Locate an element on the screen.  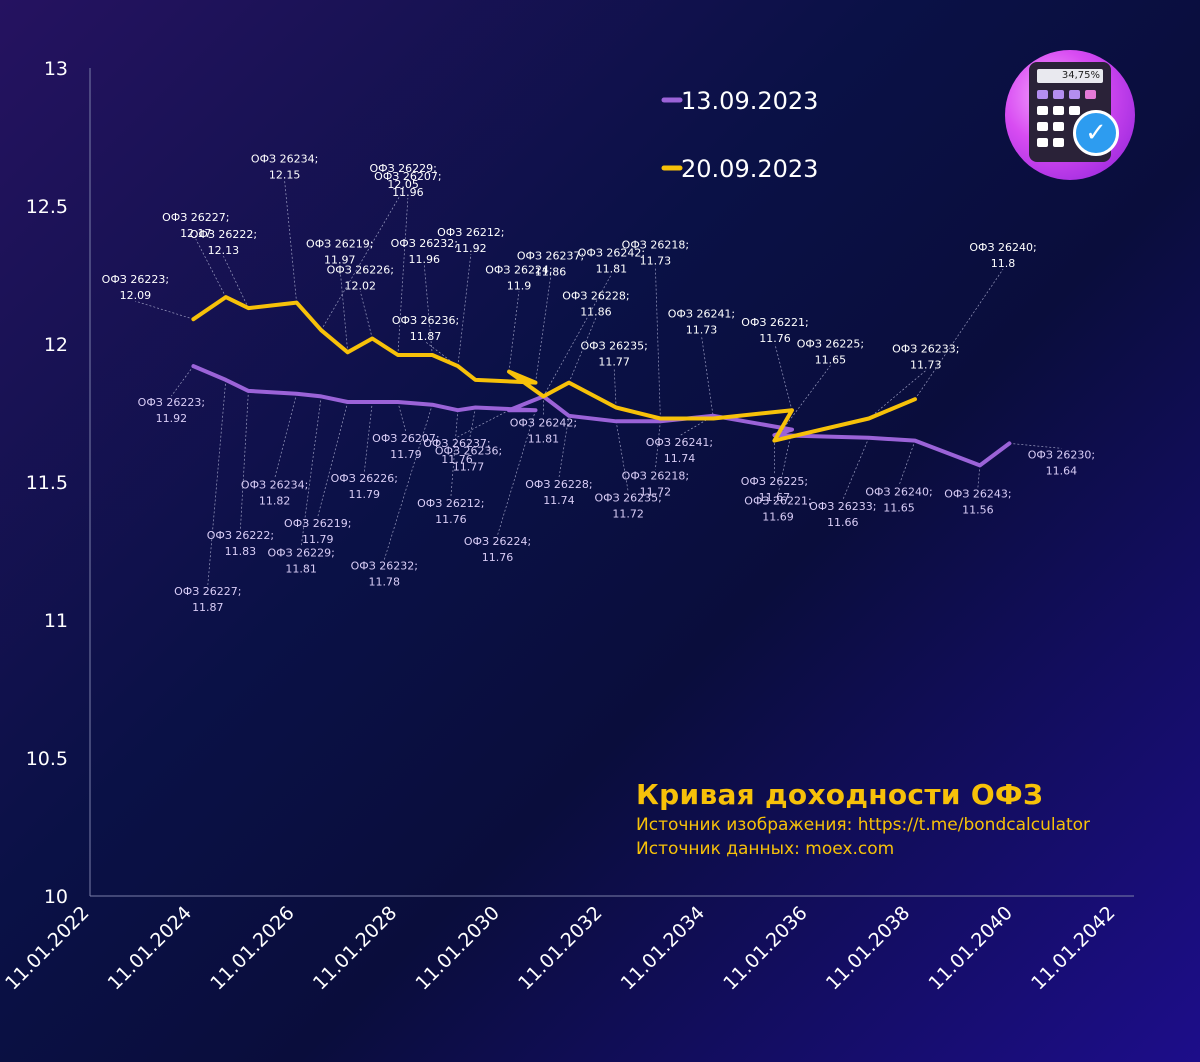
data-label-1: ОФЗ 26236; 11.77 is located at coordinates (468, 458).